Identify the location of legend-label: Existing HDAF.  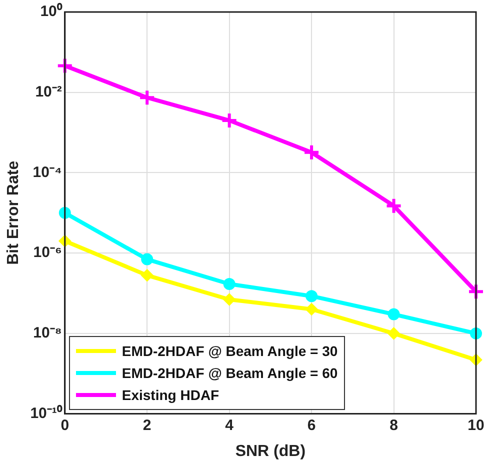
(171, 394).